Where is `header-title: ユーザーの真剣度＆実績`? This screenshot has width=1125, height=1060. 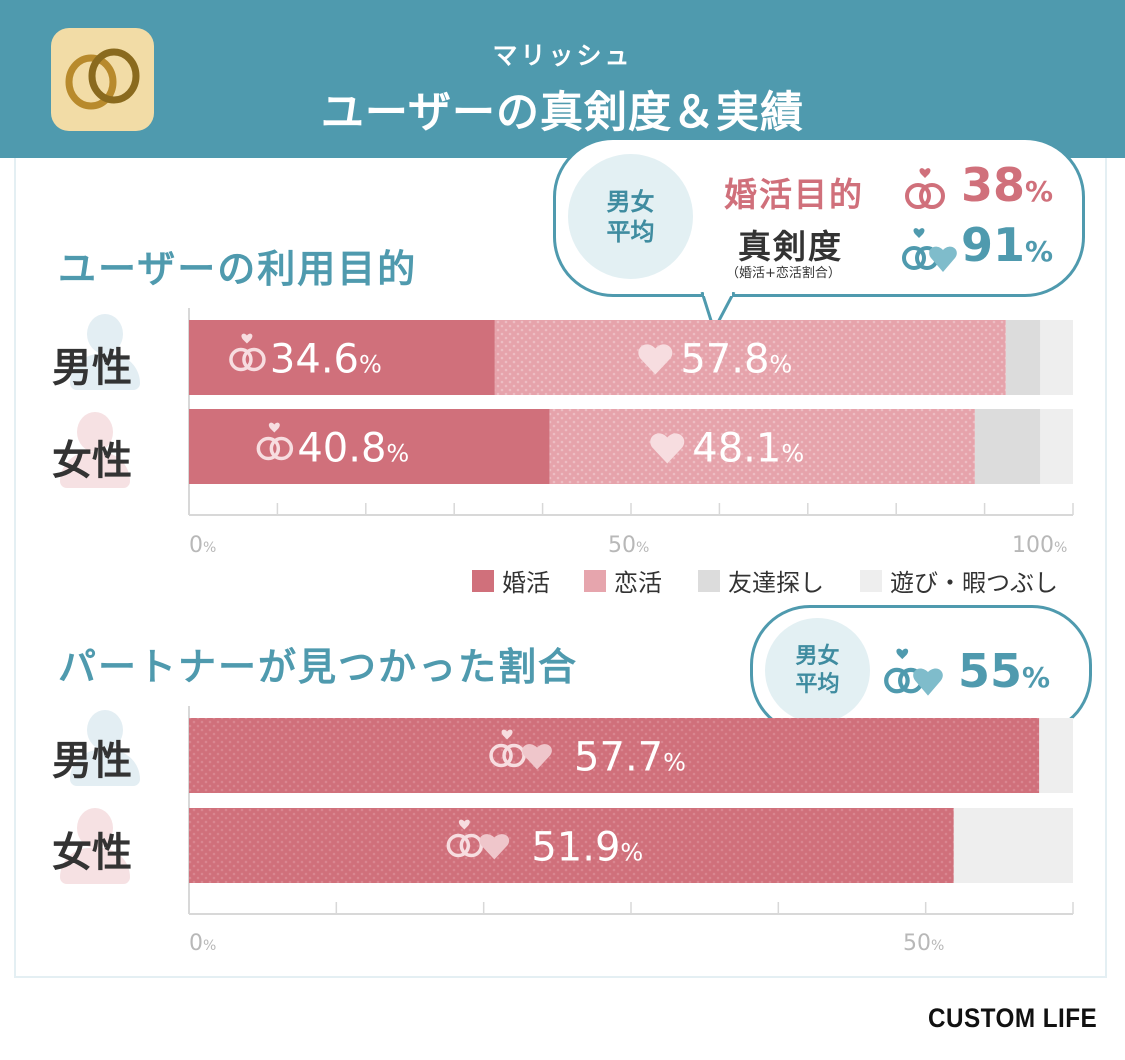 header-title: ユーザーの真剣度＆実績 is located at coordinates (562, 113).